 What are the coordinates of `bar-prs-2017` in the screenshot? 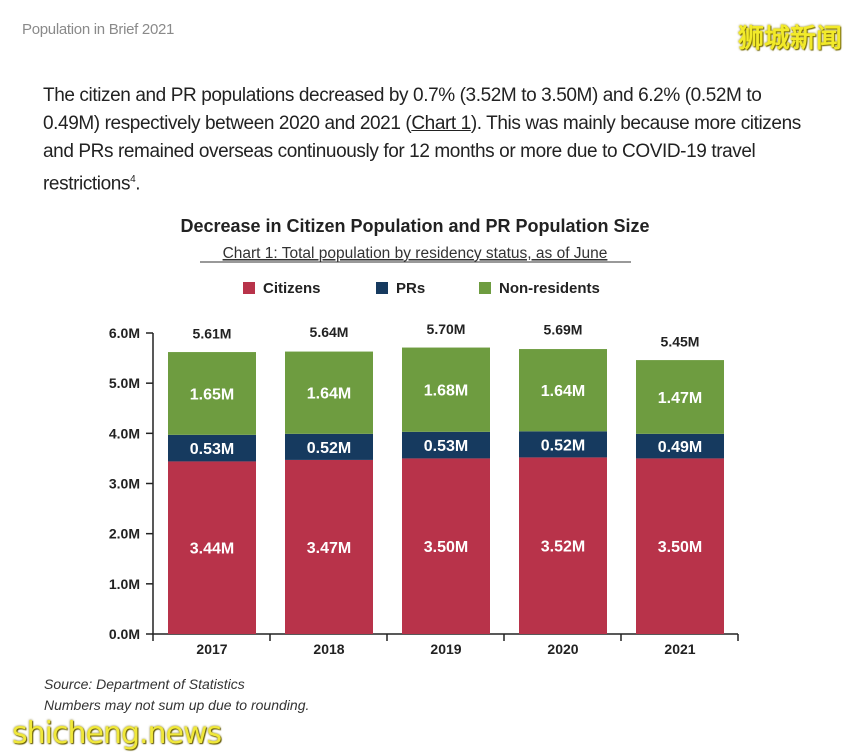 It's located at (212, 448).